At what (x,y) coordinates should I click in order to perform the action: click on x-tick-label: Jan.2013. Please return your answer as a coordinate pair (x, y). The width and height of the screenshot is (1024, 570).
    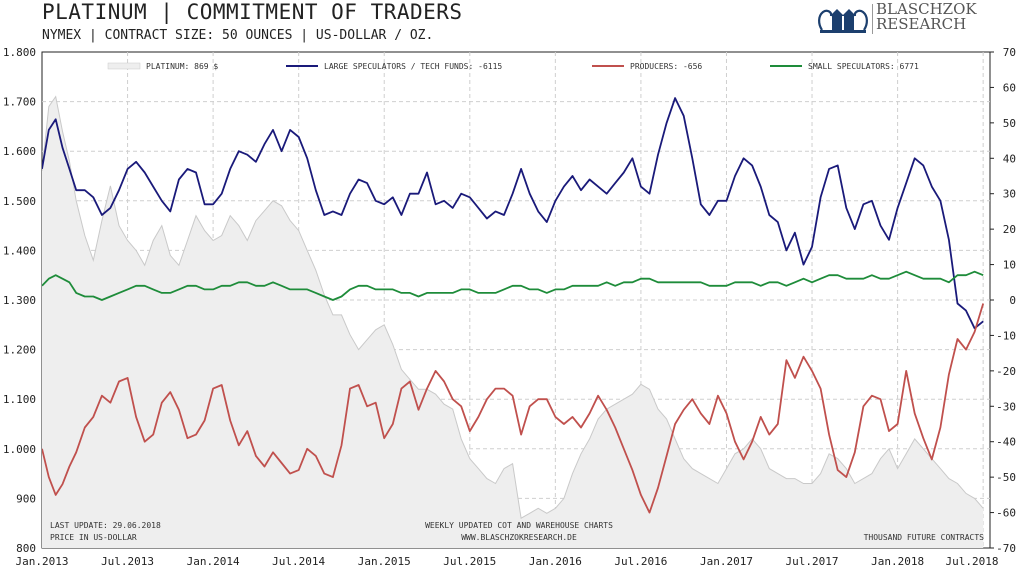
    Looking at the image, I should click on (42, 561).